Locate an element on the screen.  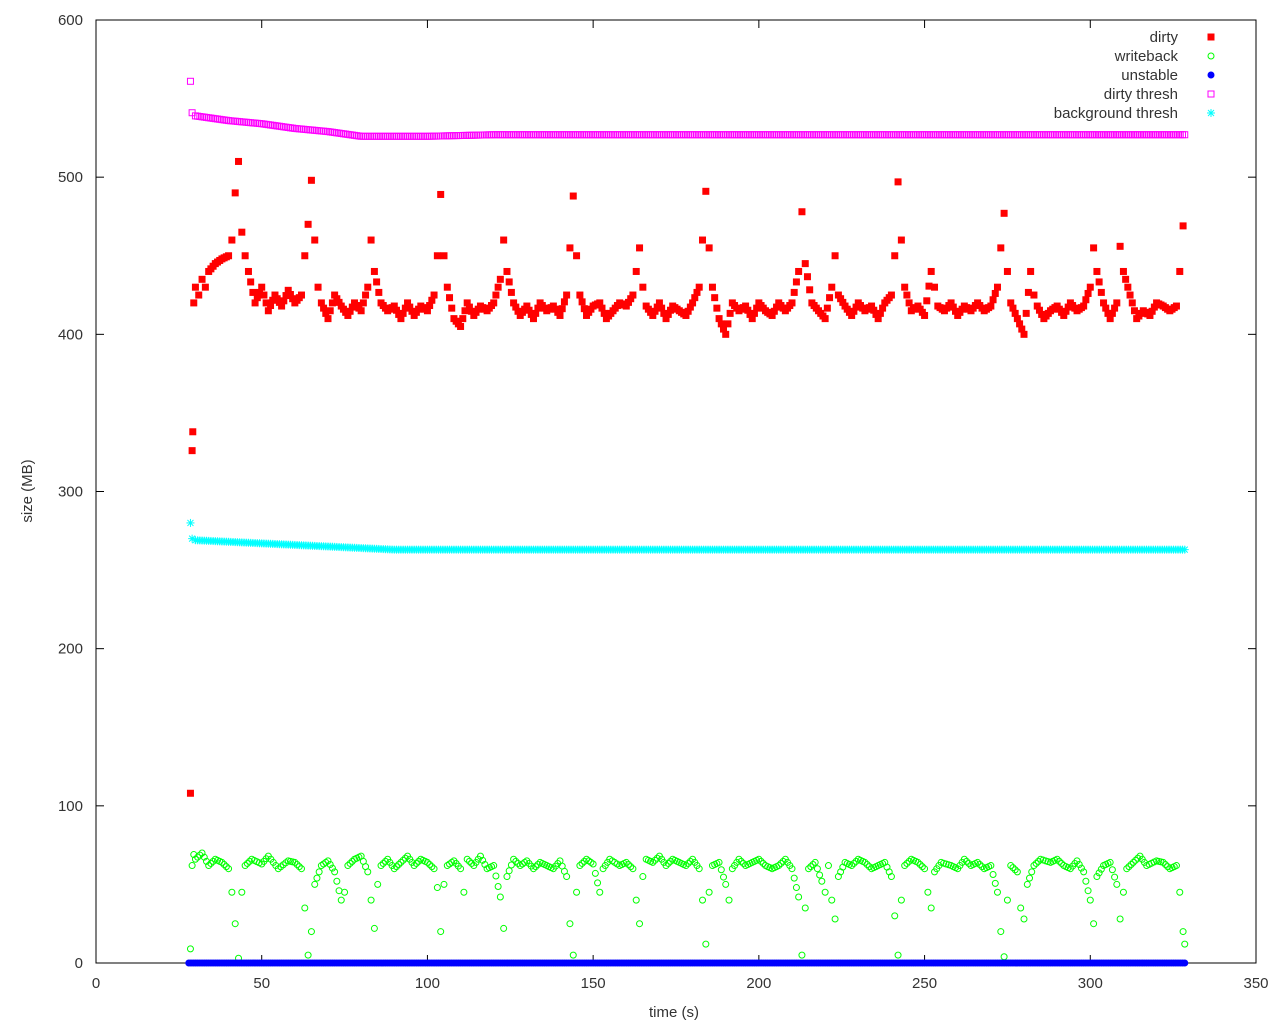
x-tick-label: 200 is located at coordinates (758, 983).